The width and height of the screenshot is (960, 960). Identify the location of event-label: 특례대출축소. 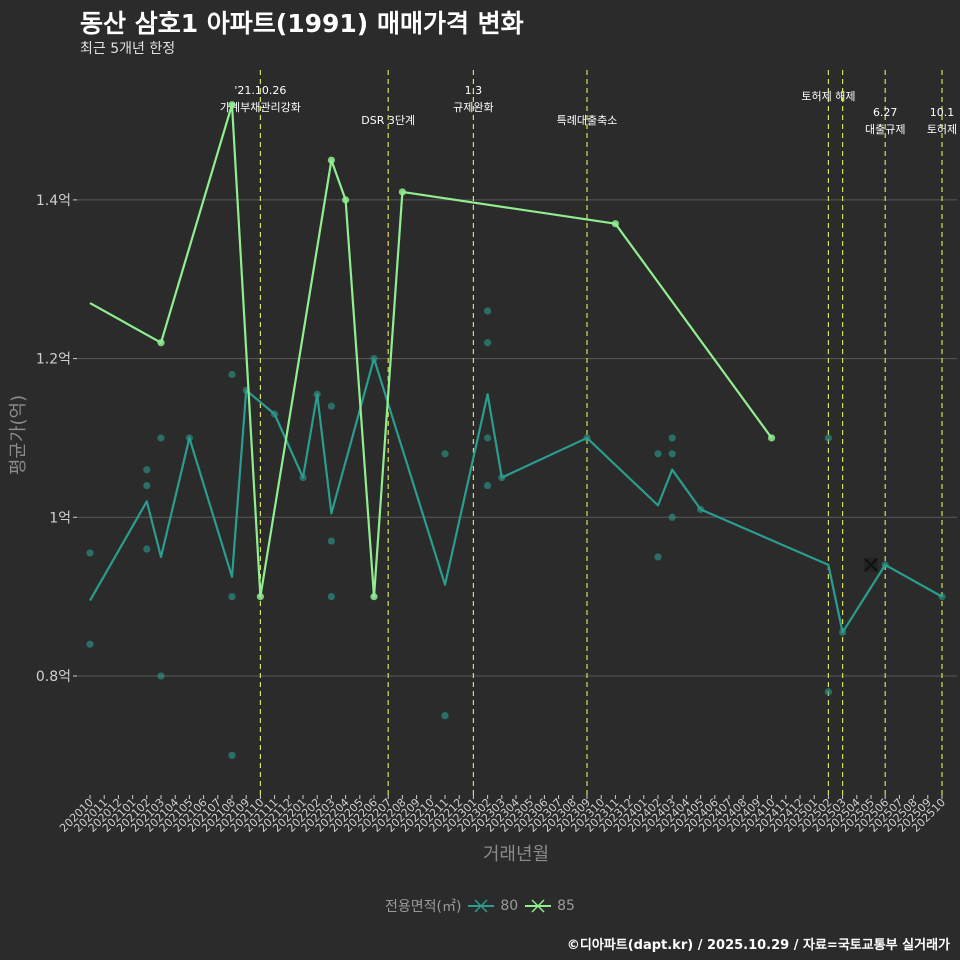
(587, 120).